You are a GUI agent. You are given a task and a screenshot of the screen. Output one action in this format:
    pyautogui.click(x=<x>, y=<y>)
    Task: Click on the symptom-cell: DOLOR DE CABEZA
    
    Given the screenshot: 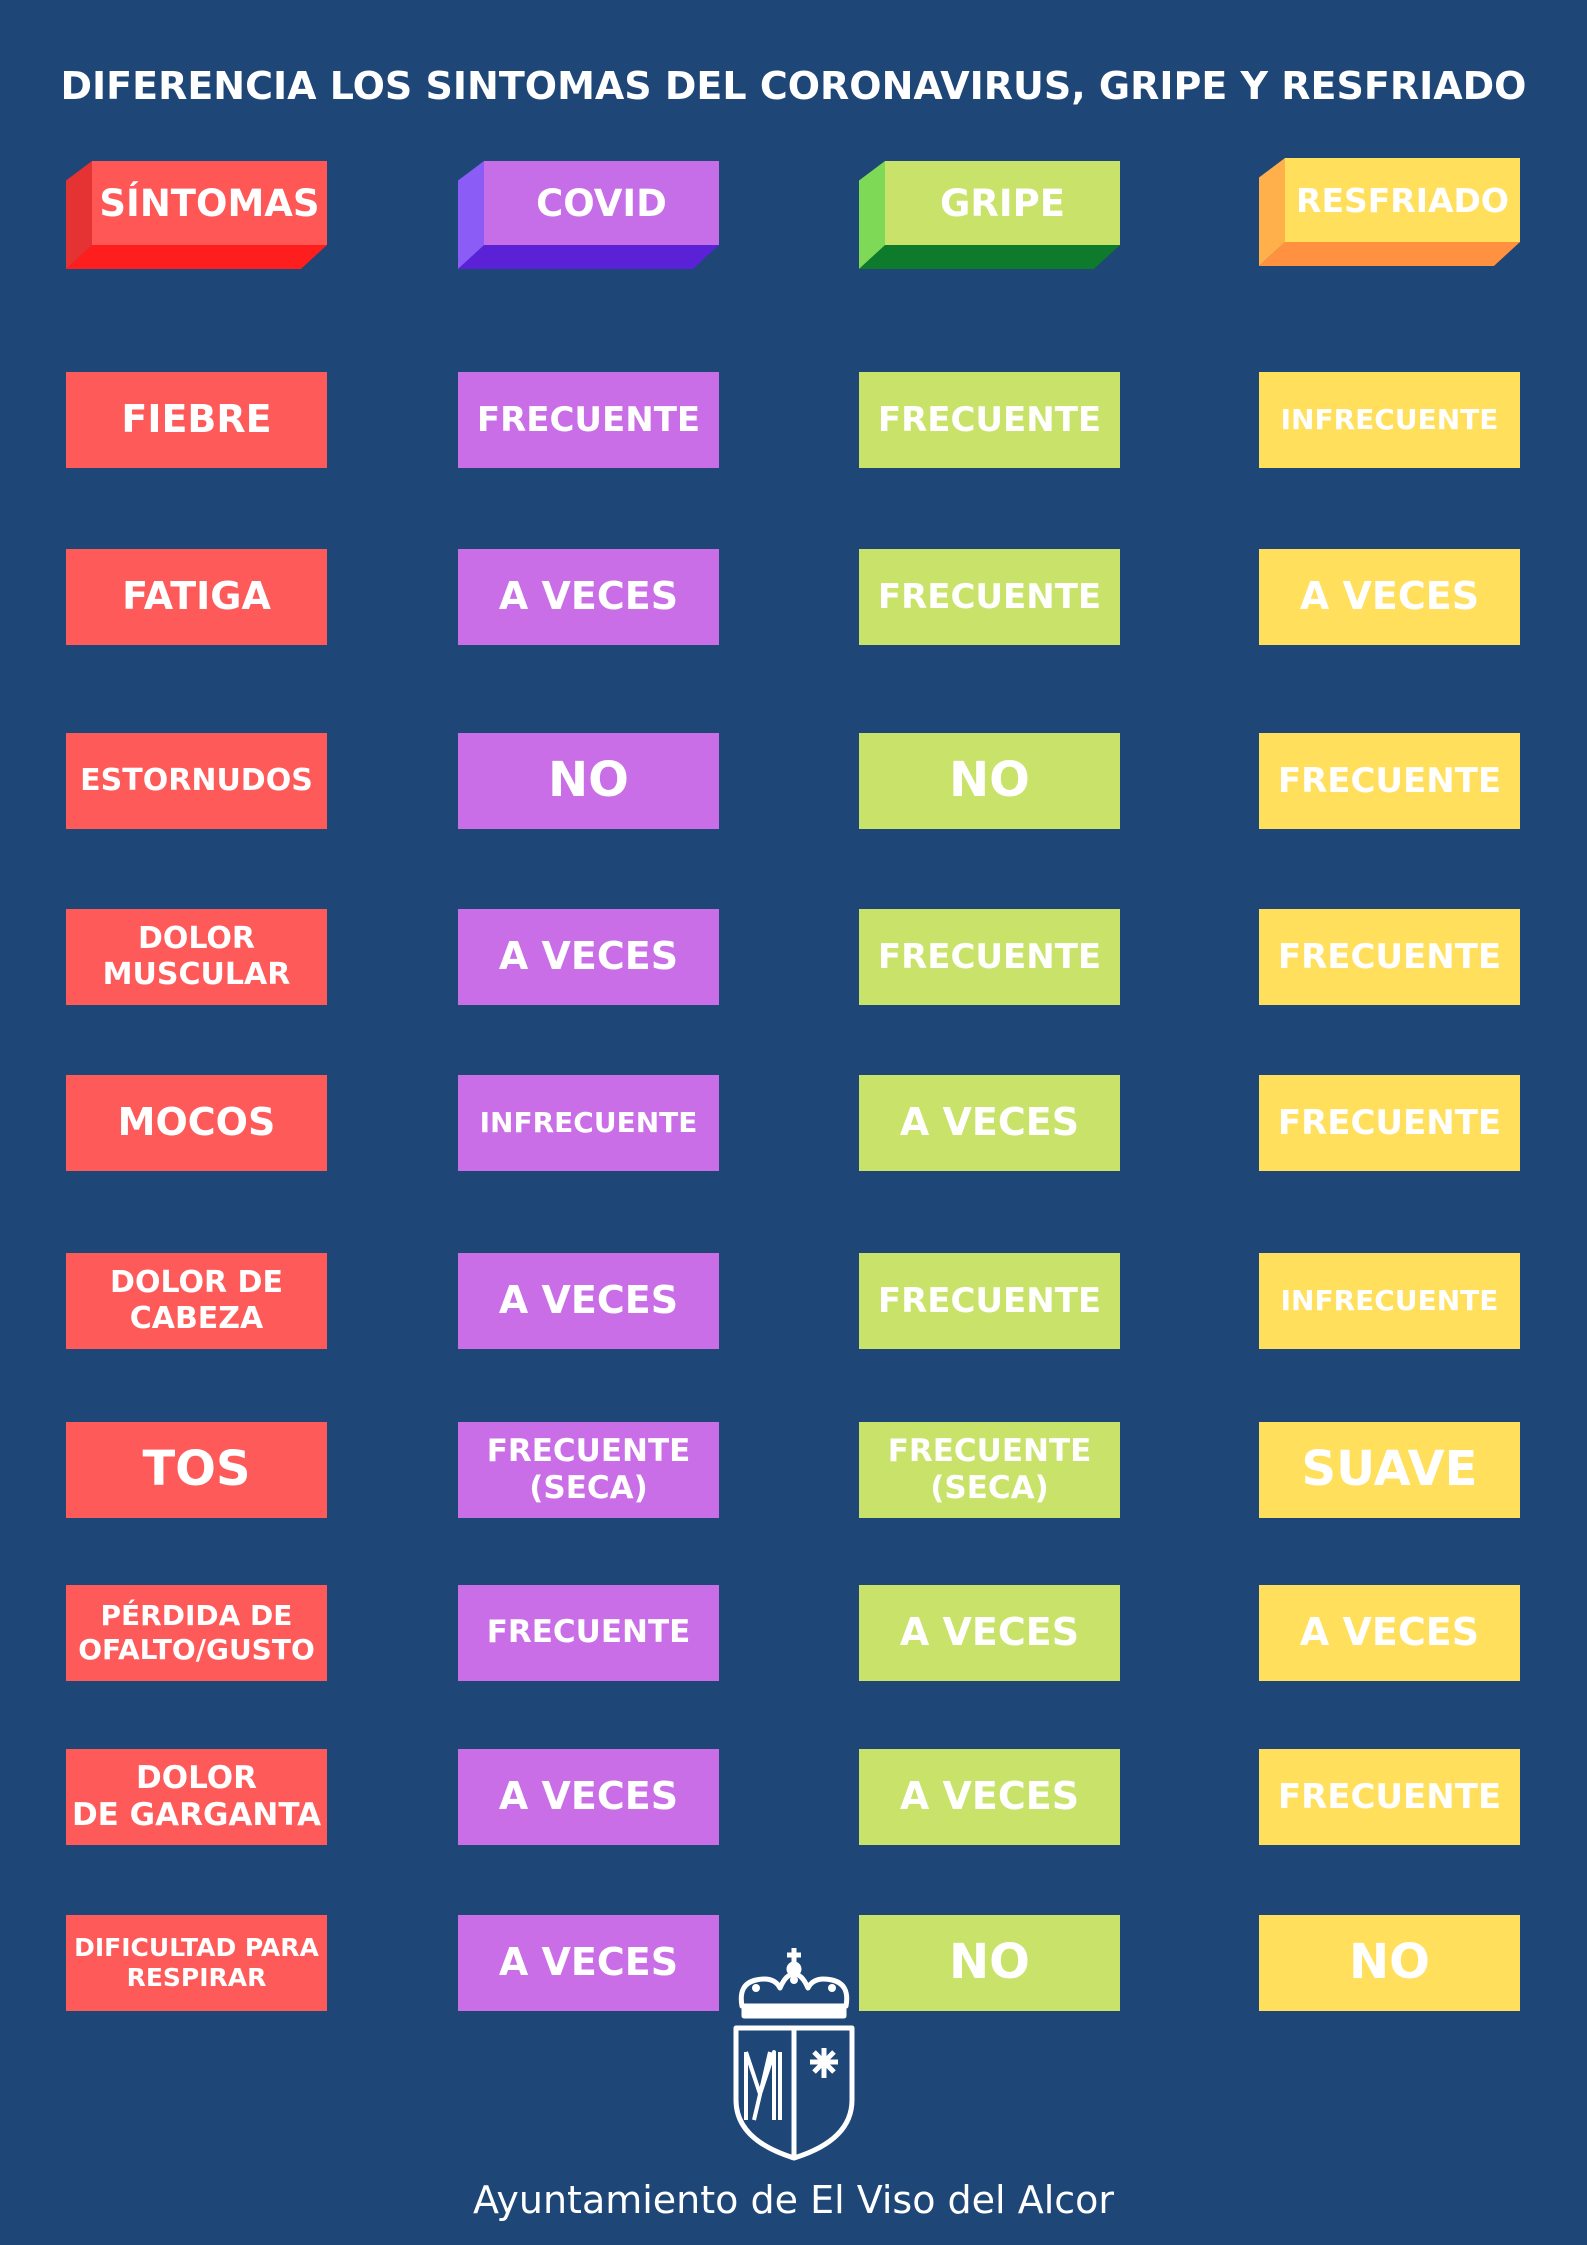 What is the action you would take?
    pyautogui.click(x=196, y=1301)
    